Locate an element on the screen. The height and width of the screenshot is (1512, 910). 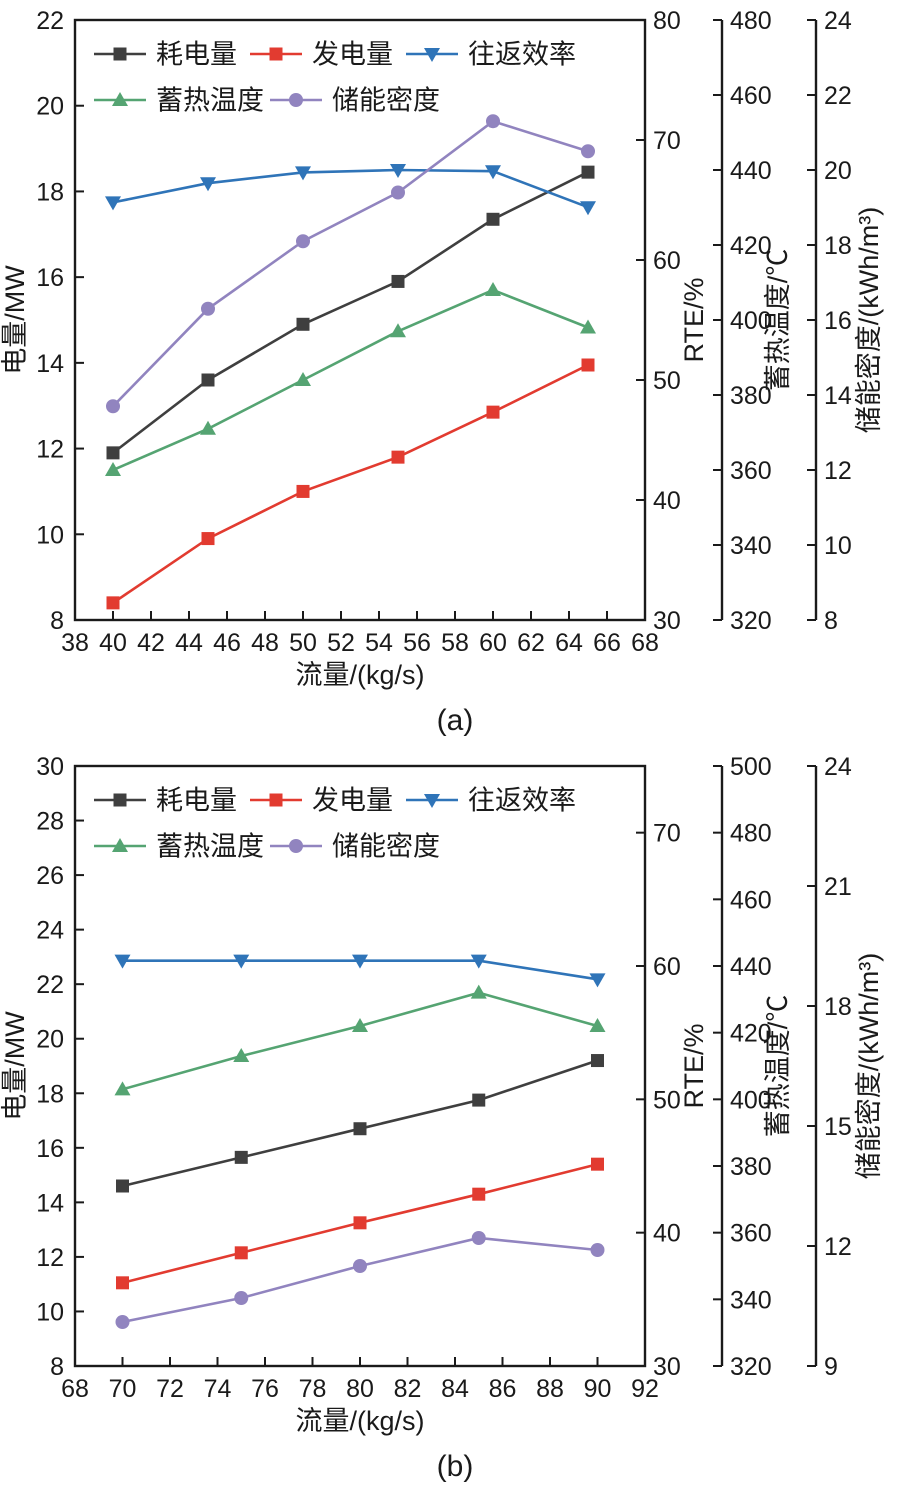
svg-text: 52 is located at coordinates (341, 643).